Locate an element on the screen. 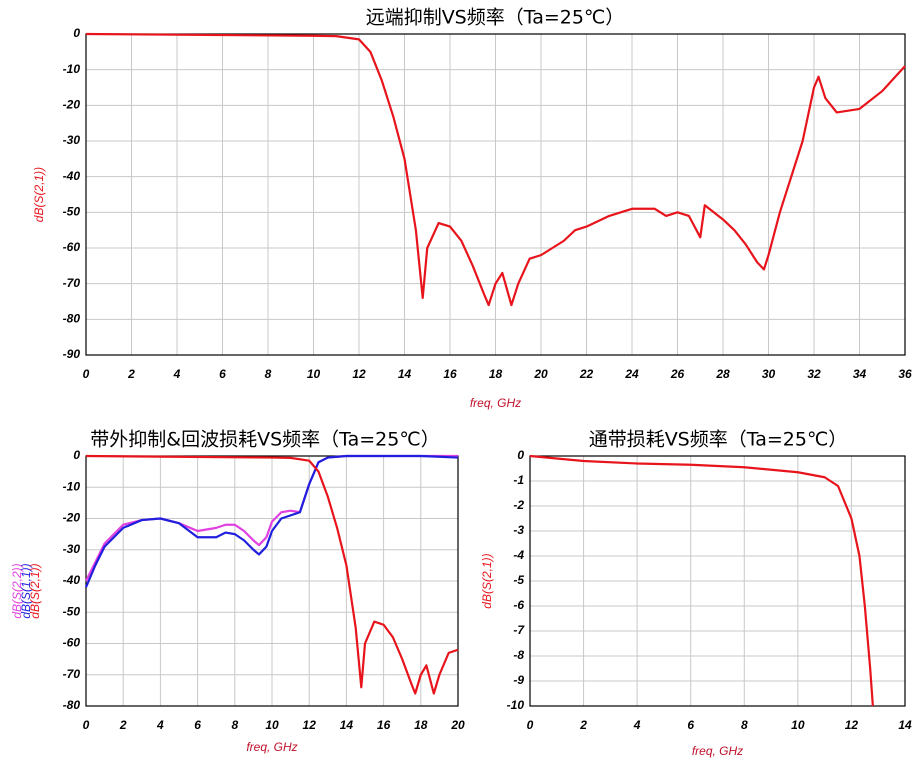  x-tick-label: 22 is located at coordinates (586, 374).